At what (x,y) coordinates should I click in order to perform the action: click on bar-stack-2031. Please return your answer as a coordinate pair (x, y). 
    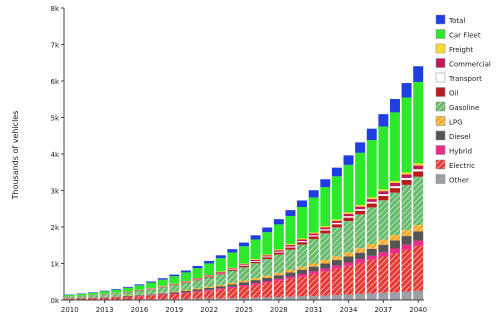
    Looking at the image, I should click on (313, 245).